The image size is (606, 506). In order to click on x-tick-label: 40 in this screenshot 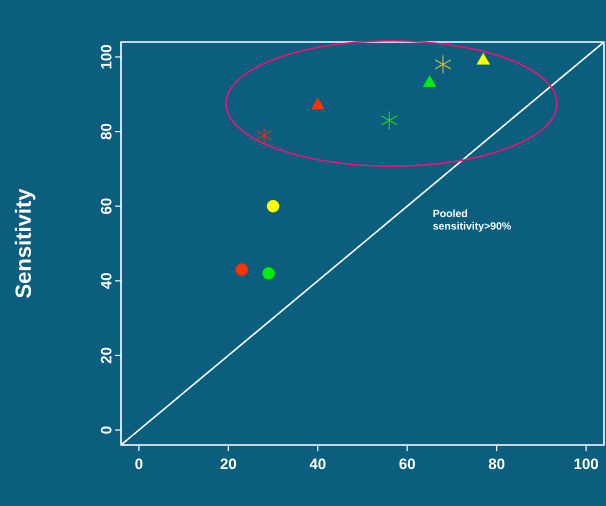, I will do `click(318, 464)`.